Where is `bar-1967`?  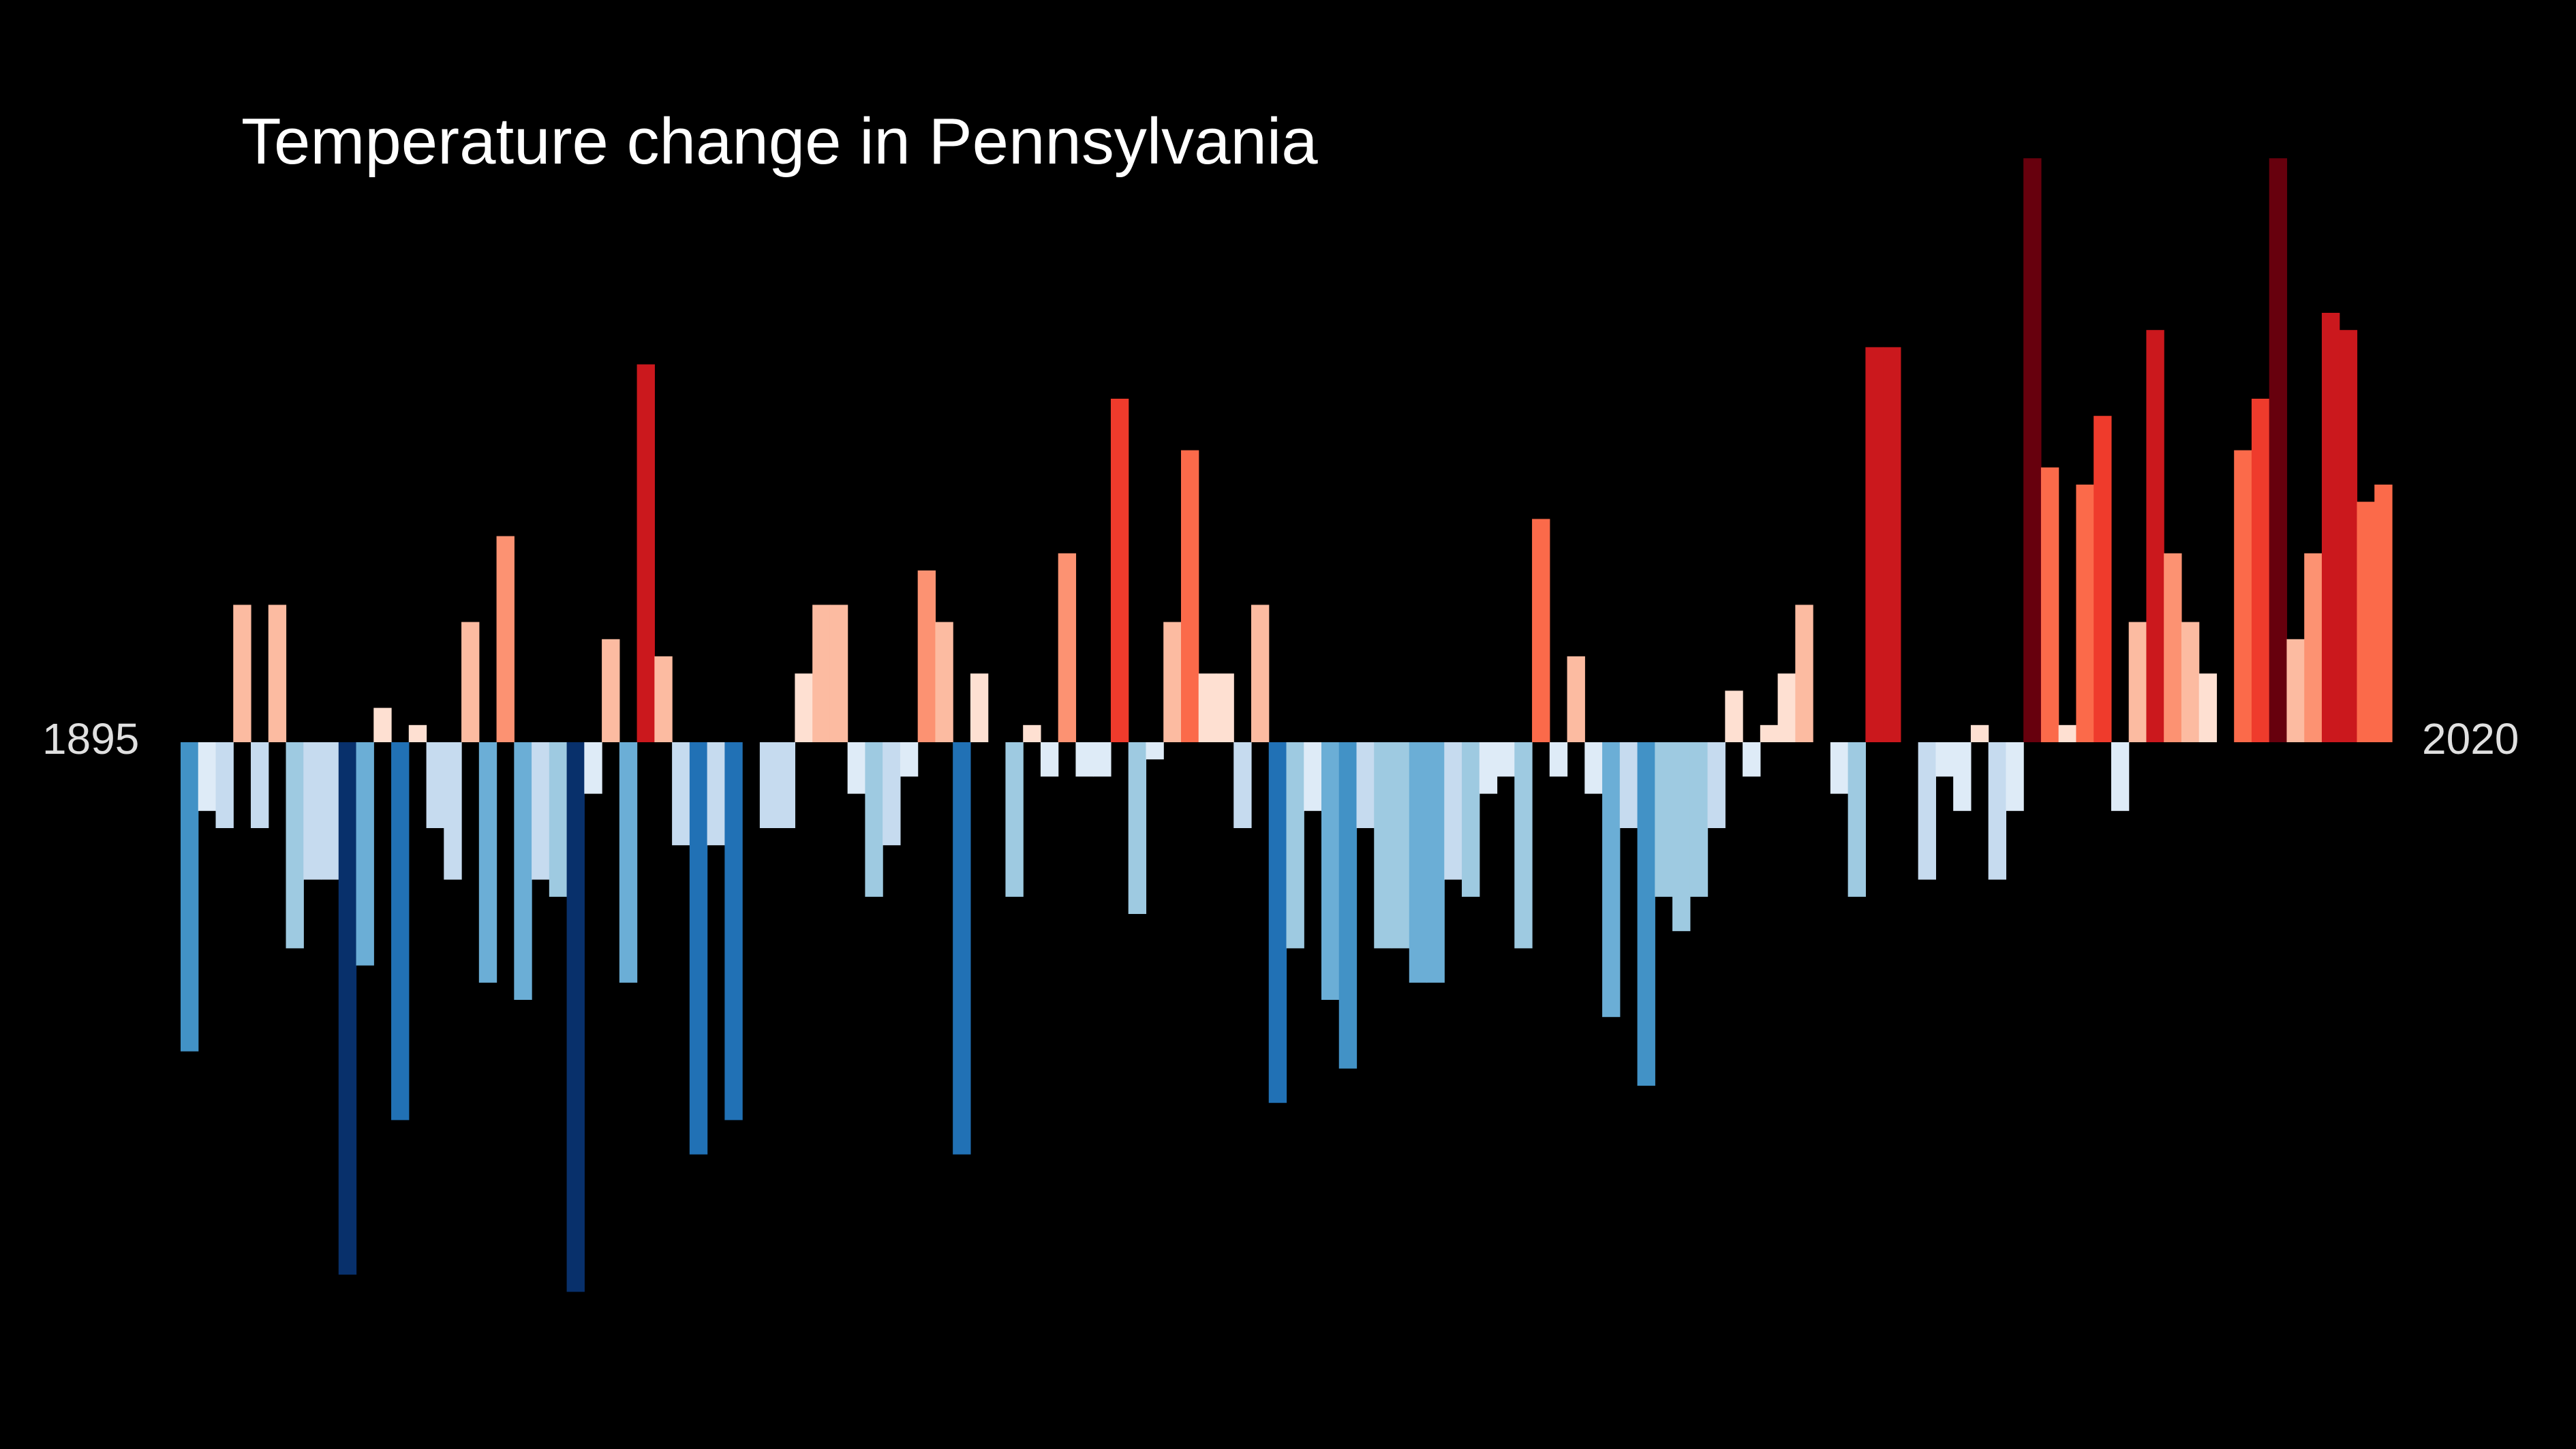 bar-1967 is located at coordinates (1453, 811).